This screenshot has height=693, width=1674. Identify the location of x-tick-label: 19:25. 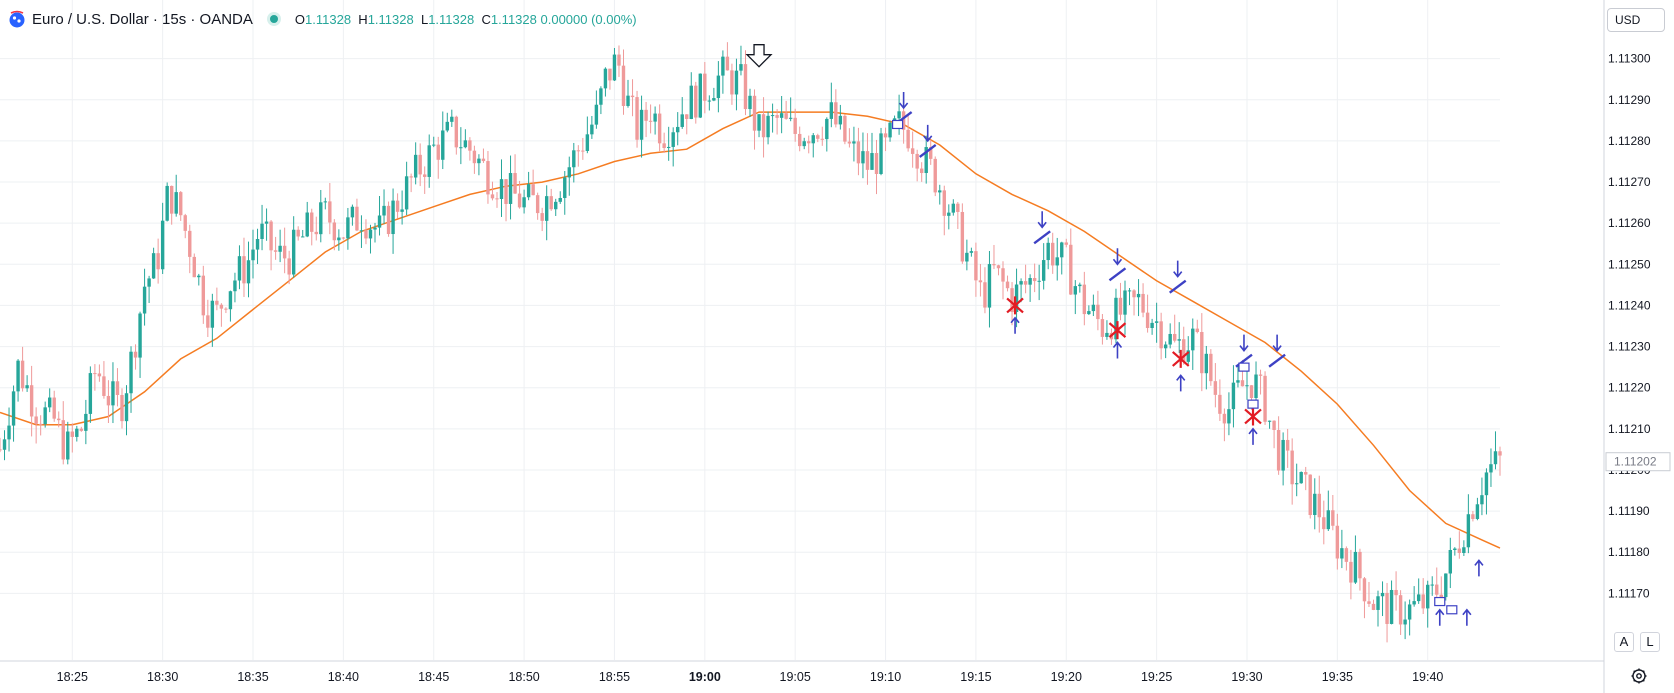
(1156, 677).